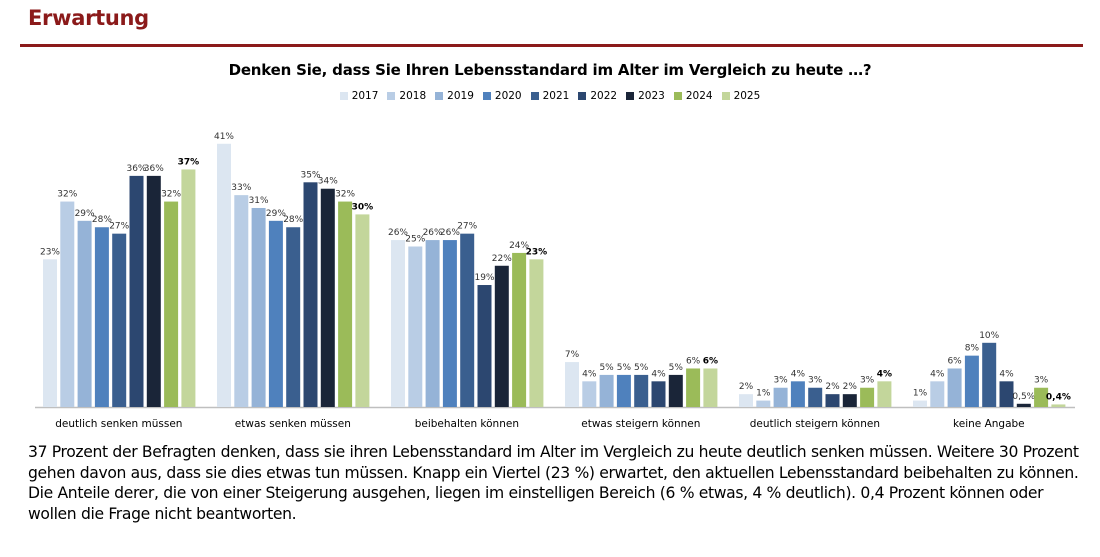 This screenshot has height=557, width=1100. I want to click on legend-label: 2018, so click(413, 96).